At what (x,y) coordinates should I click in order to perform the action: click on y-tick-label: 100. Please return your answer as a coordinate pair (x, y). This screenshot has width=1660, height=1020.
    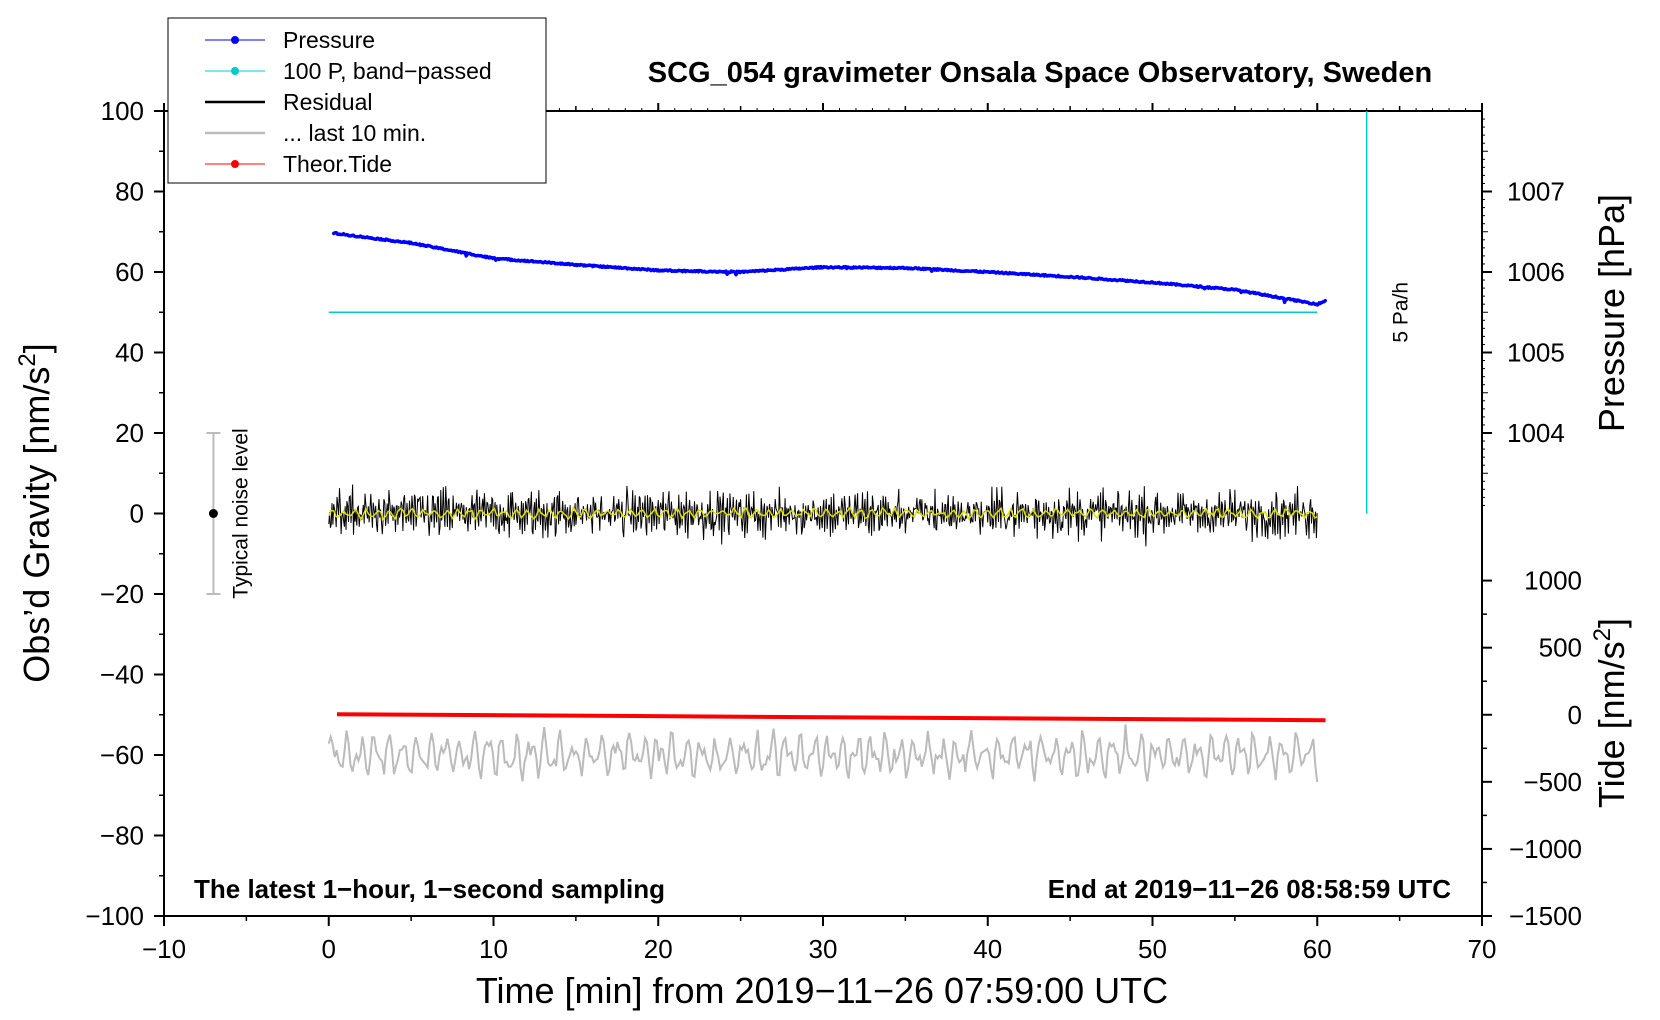
    Looking at the image, I should click on (122, 111).